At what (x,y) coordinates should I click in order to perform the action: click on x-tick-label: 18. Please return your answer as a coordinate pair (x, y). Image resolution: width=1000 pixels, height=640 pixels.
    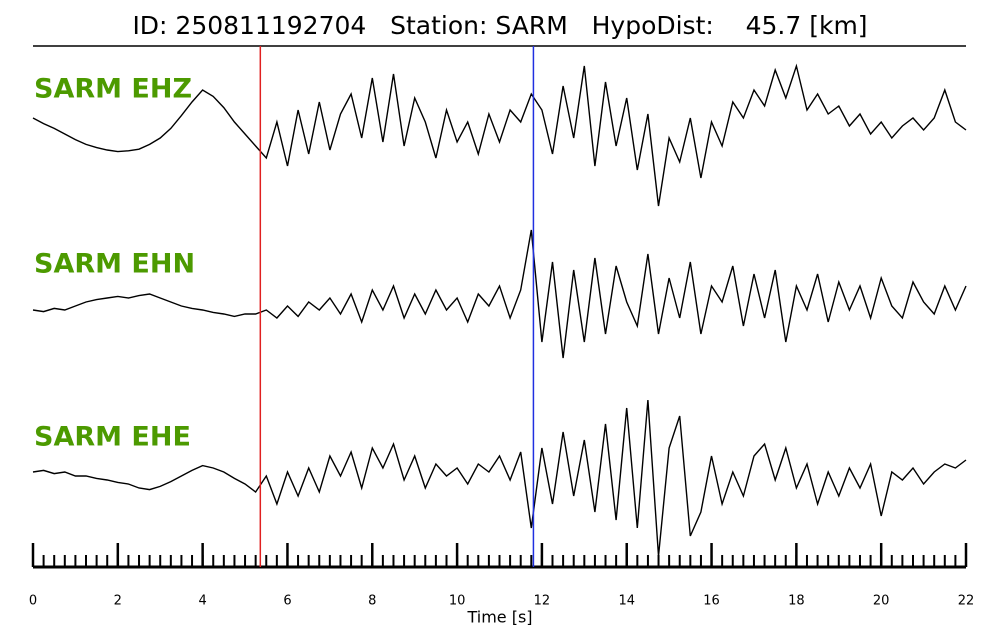
    Looking at the image, I should click on (796, 601).